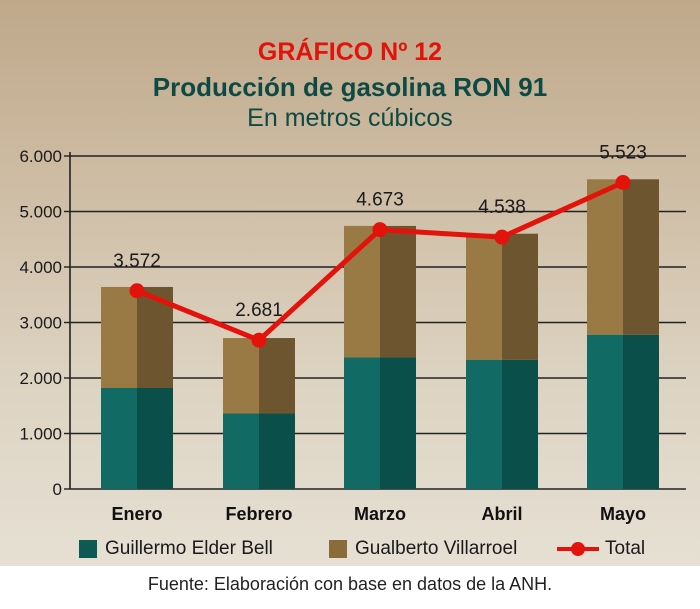 The height and width of the screenshot is (609, 700). What do you see at coordinates (137, 261) in the screenshot?
I see `total-label-1: 3.572` at bounding box center [137, 261].